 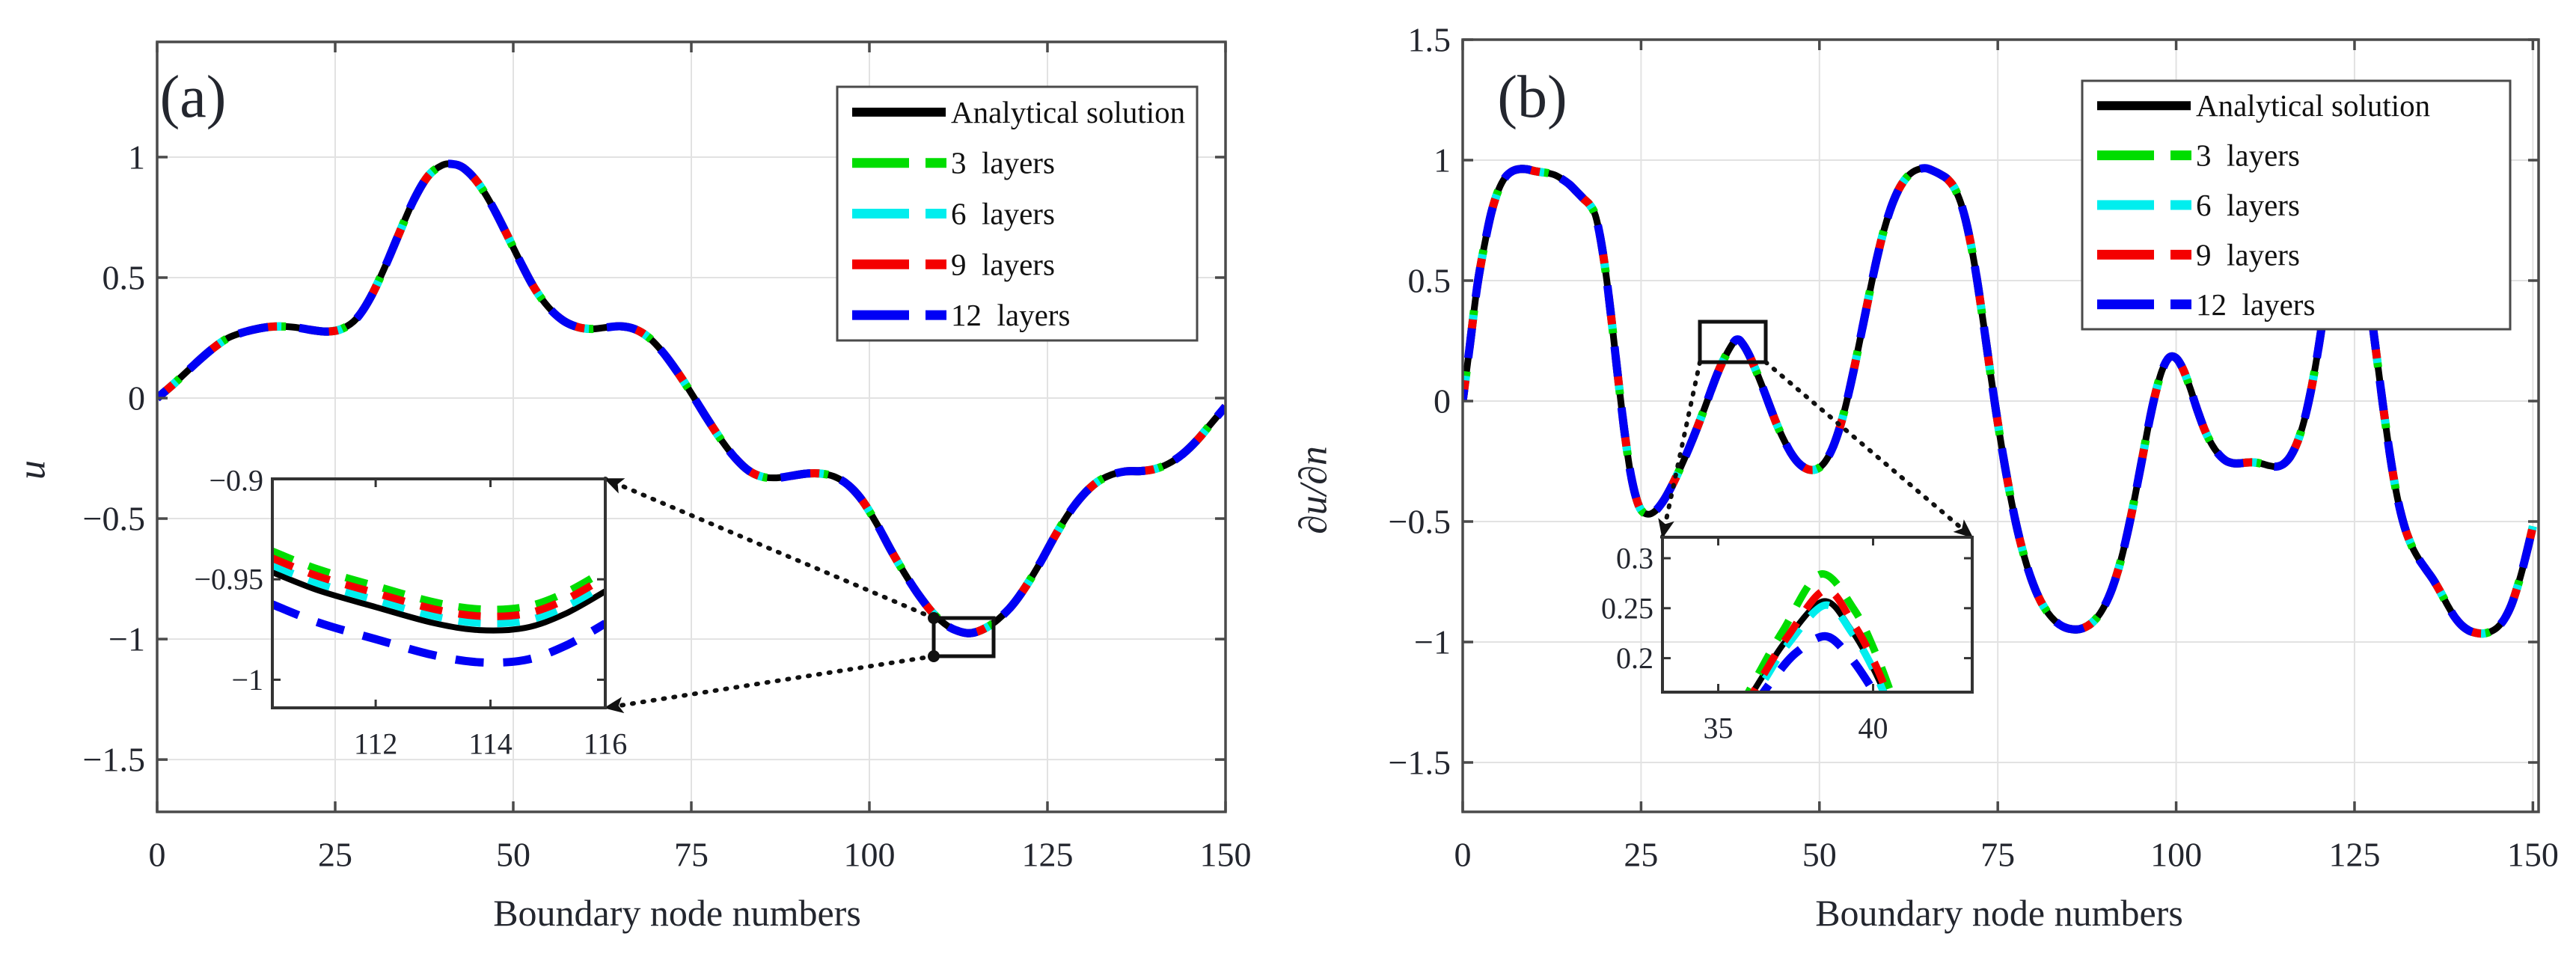 I want to click on inset-y-tick-label: −0.9, so click(x=236, y=481).